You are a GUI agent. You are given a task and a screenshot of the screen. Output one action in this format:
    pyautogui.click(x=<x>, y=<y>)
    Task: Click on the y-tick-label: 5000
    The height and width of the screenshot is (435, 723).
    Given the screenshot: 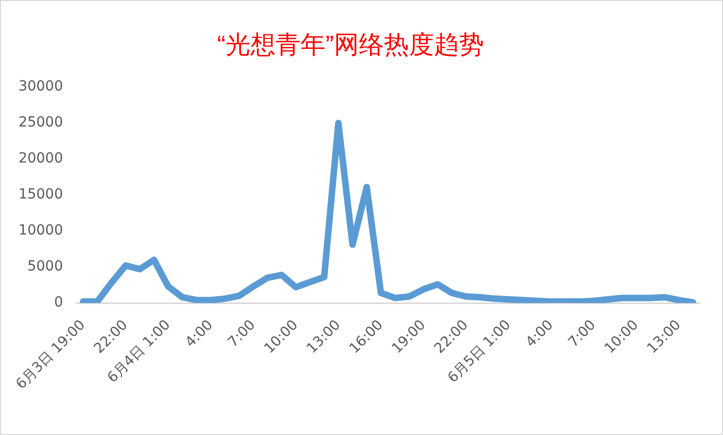 What is the action you would take?
    pyautogui.click(x=45, y=266)
    